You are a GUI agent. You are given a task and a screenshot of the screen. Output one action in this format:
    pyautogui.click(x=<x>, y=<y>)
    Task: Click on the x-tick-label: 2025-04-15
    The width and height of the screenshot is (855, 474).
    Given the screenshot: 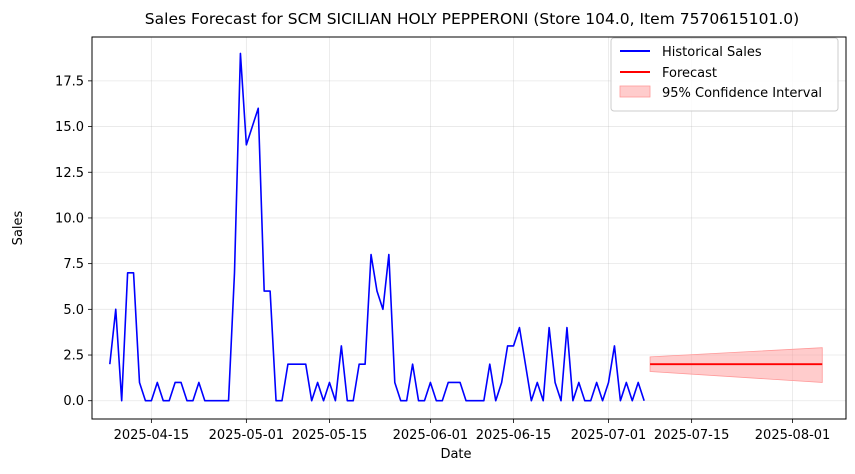 What is the action you would take?
    pyautogui.click(x=152, y=435)
    